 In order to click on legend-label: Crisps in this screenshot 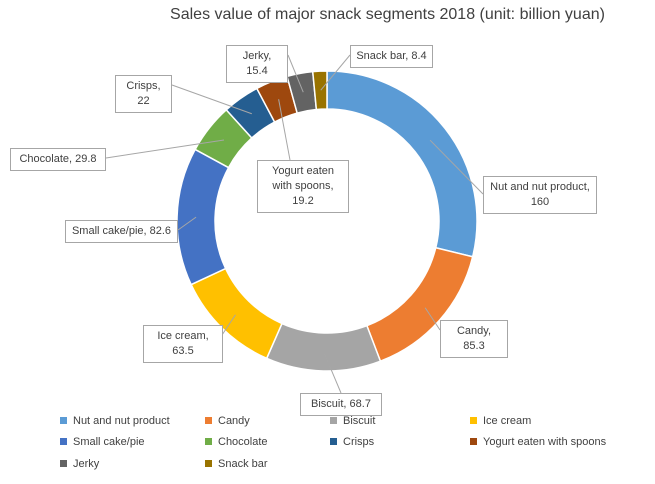, I will do `click(359, 442)`.